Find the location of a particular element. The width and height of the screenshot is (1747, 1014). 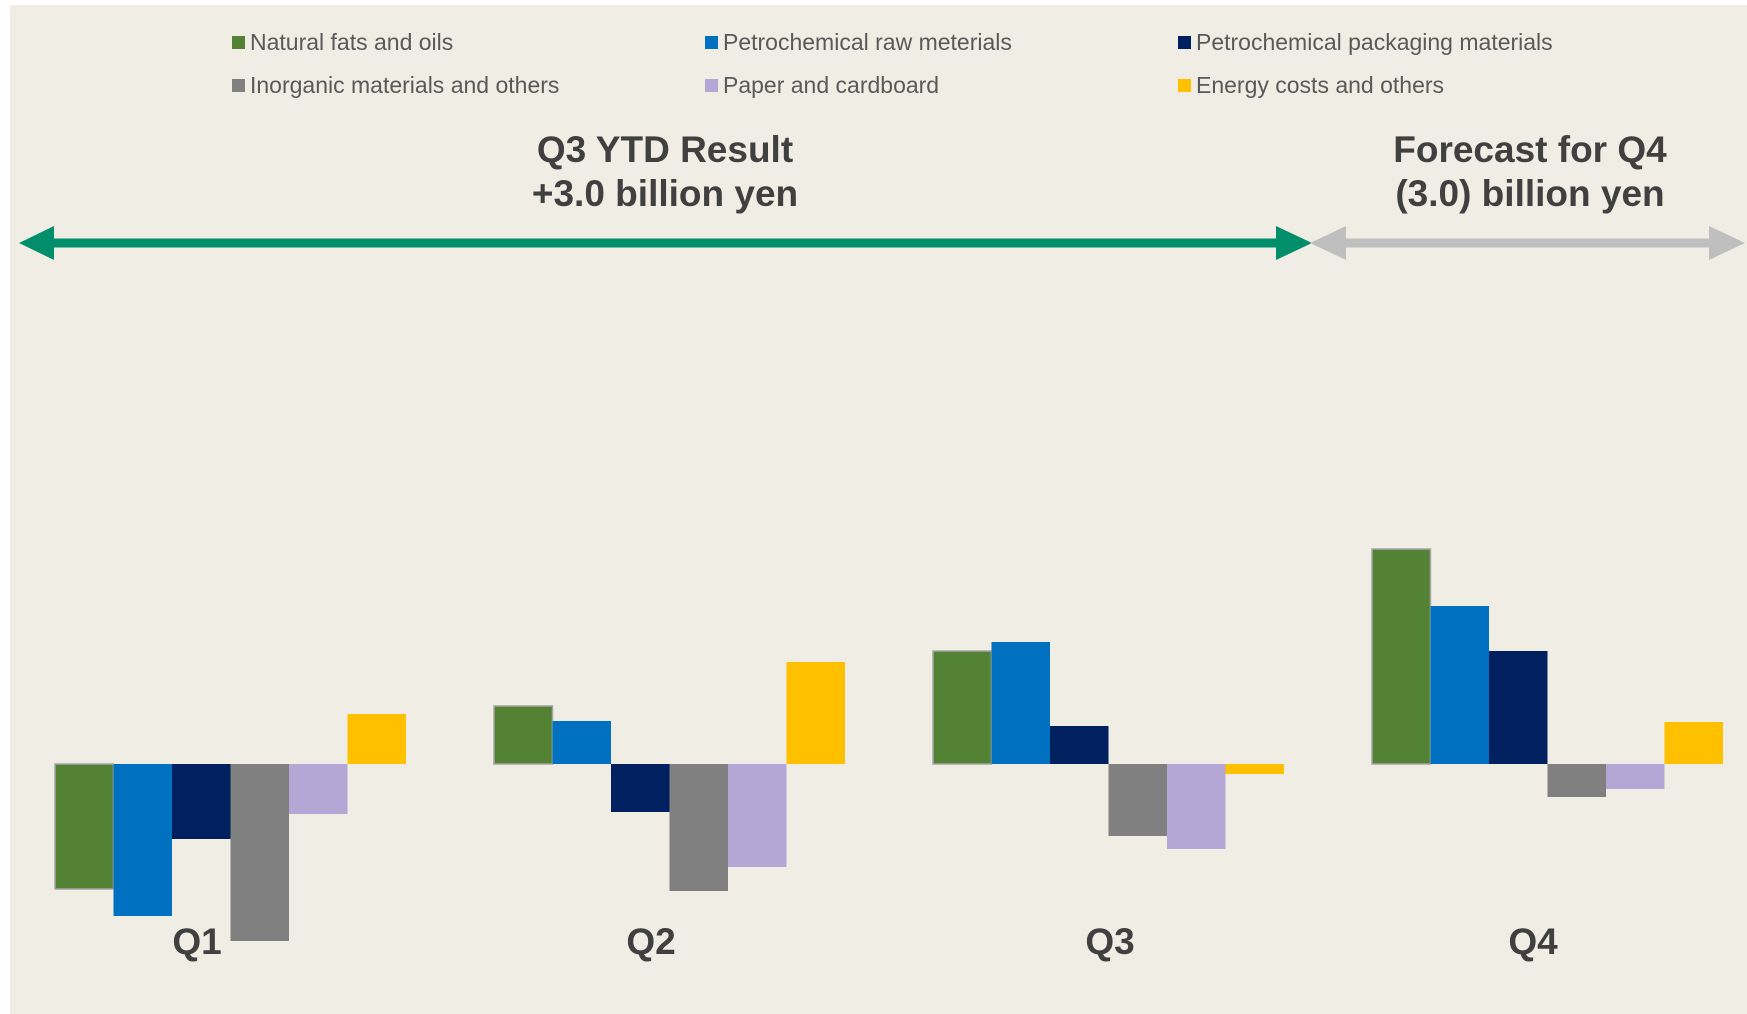

result-banner-title: Q3 YTD Result is located at coordinates (665, 149).